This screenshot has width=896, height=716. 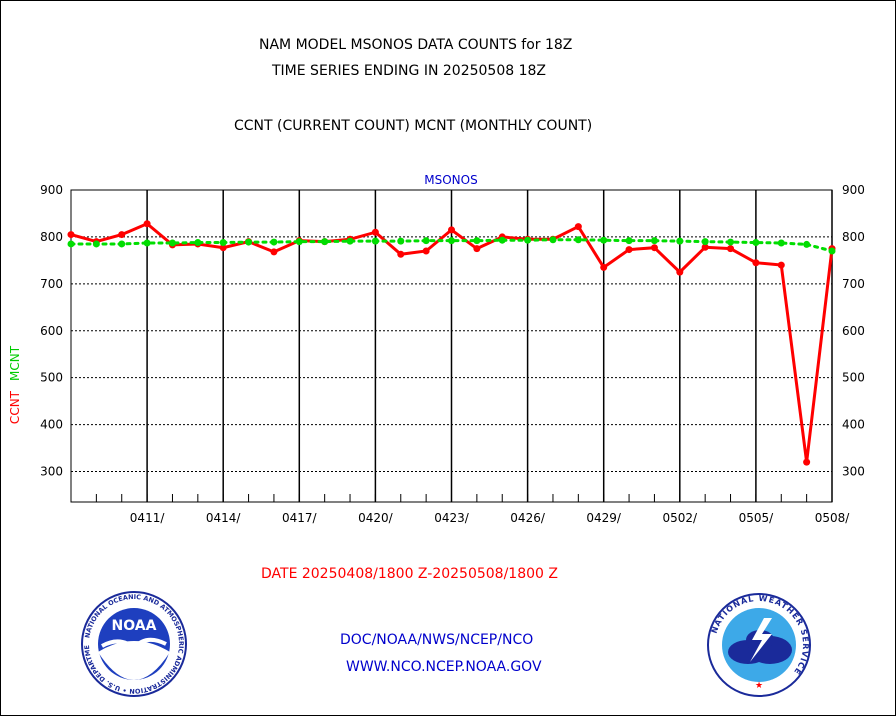 What do you see at coordinates (759, 686) in the screenshot?
I see `nws-star-icon: ★` at bounding box center [759, 686].